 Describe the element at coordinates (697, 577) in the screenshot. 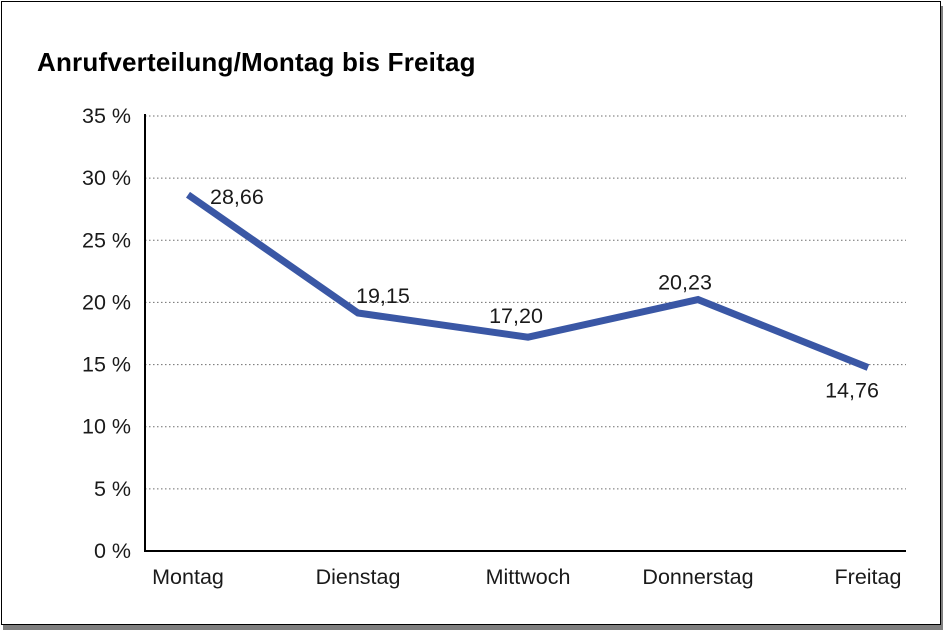

I see `xtick-label: Donnerstag` at that location.